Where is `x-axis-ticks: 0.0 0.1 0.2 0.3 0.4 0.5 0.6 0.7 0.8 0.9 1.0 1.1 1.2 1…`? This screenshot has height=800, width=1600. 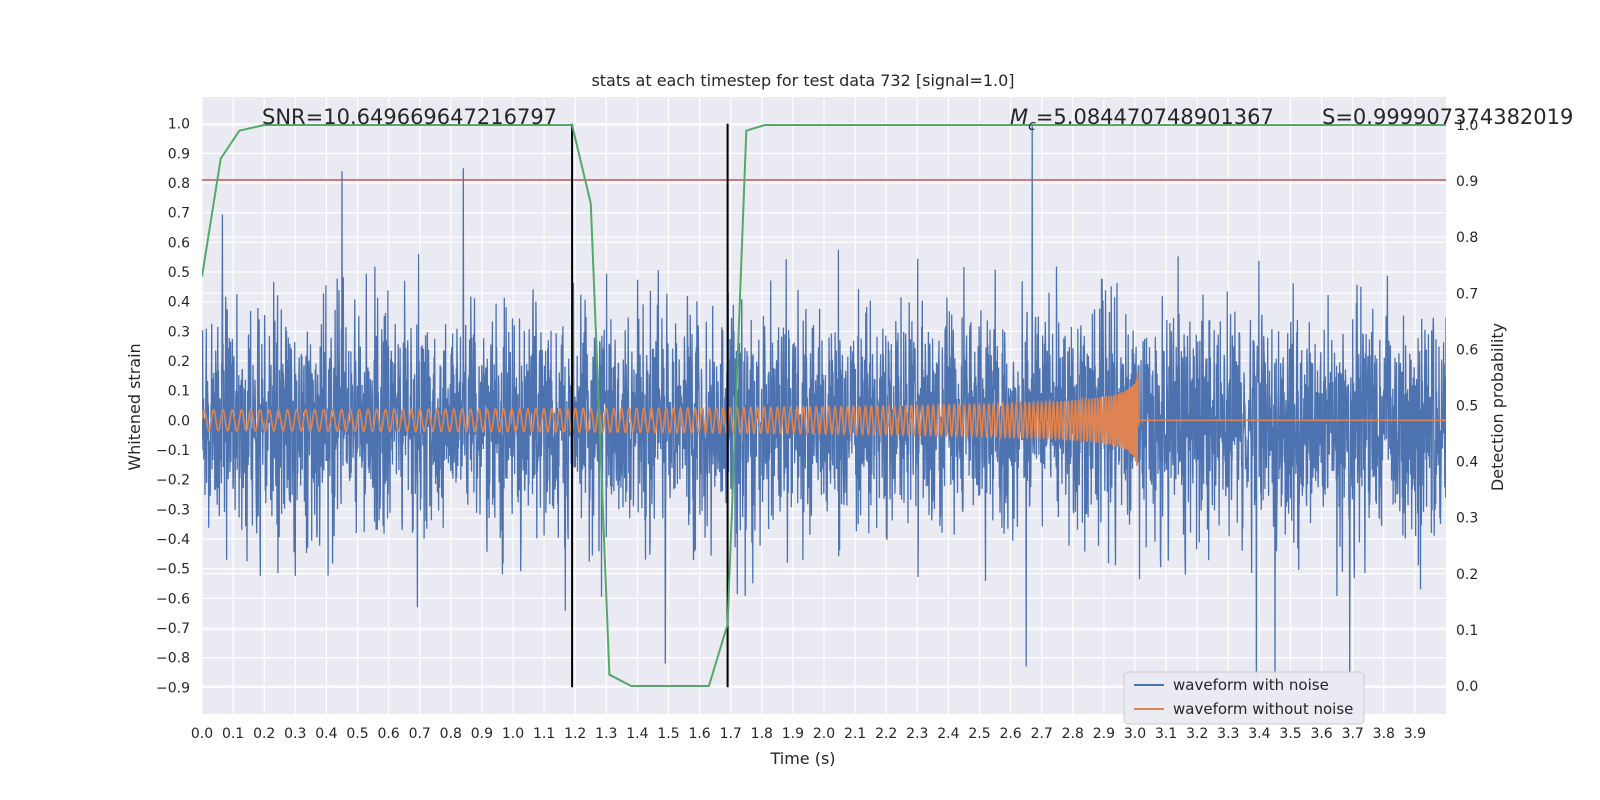
x-axis-ticks: 0.0 0.1 0.2 0.3 0.4 0.5 0.6 0.7 0.8 0.9 1.0 1.1 1.2 1… is located at coordinates (808, 734).